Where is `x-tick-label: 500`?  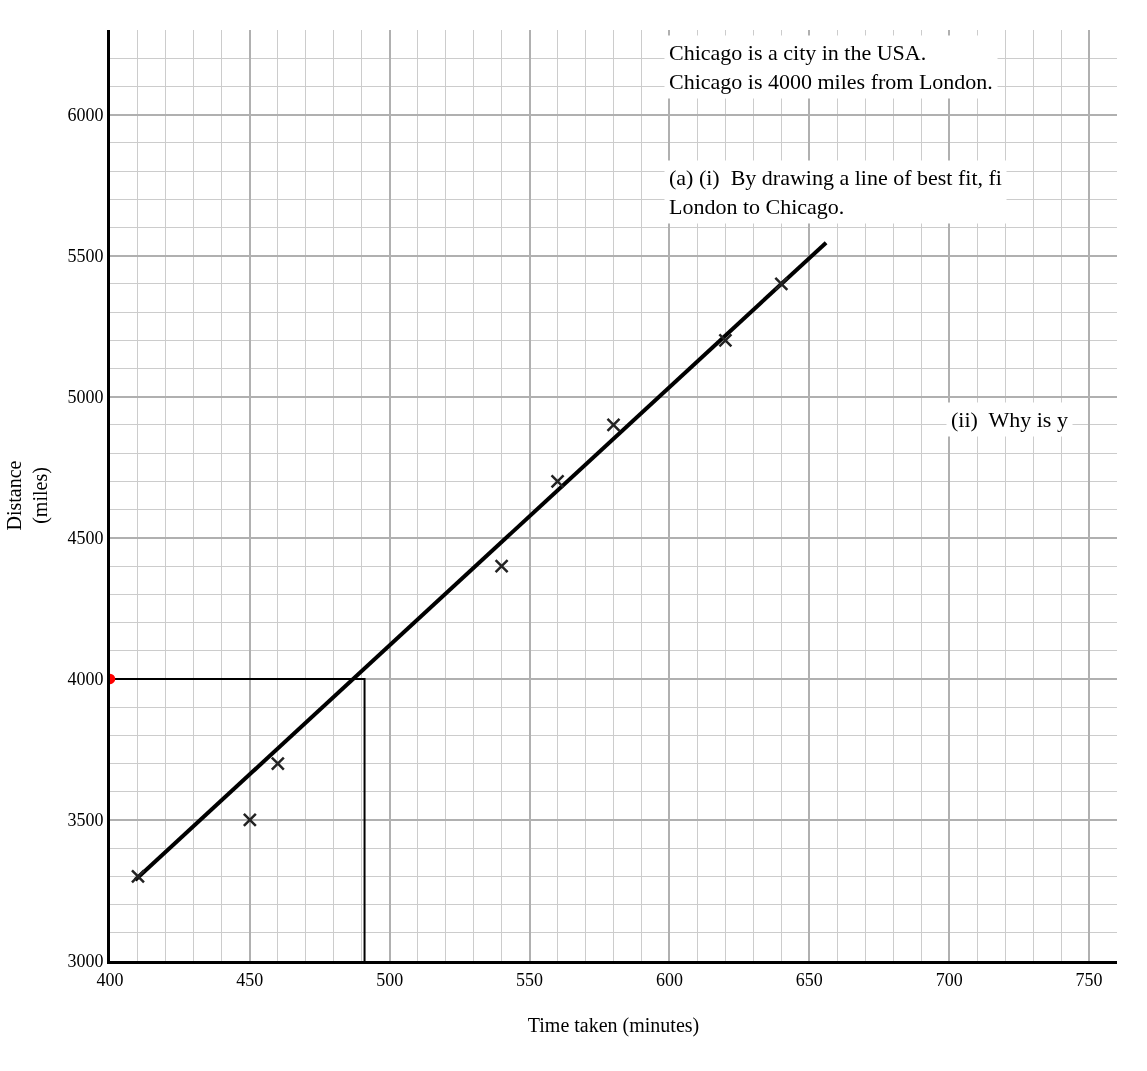 x-tick-label: 500 is located at coordinates (390, 979).